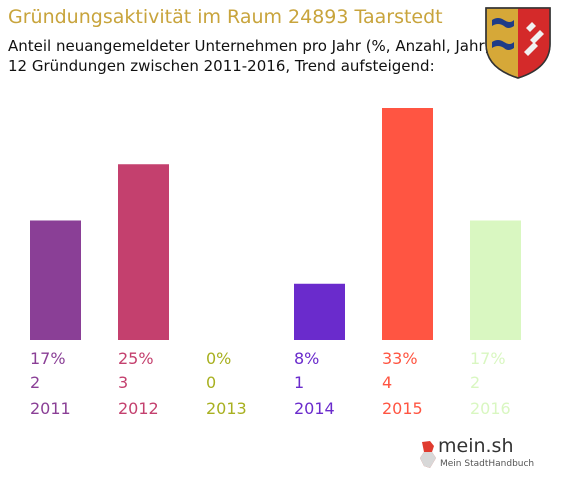 This screenshot has width=562, height=482. I want to click on count-label-2011: 2, so click(35, 382).